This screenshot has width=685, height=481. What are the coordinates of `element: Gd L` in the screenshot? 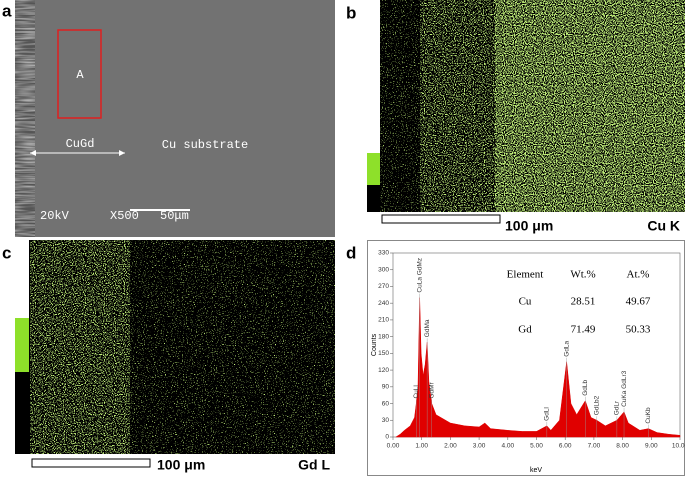 It's located at (314, 465).